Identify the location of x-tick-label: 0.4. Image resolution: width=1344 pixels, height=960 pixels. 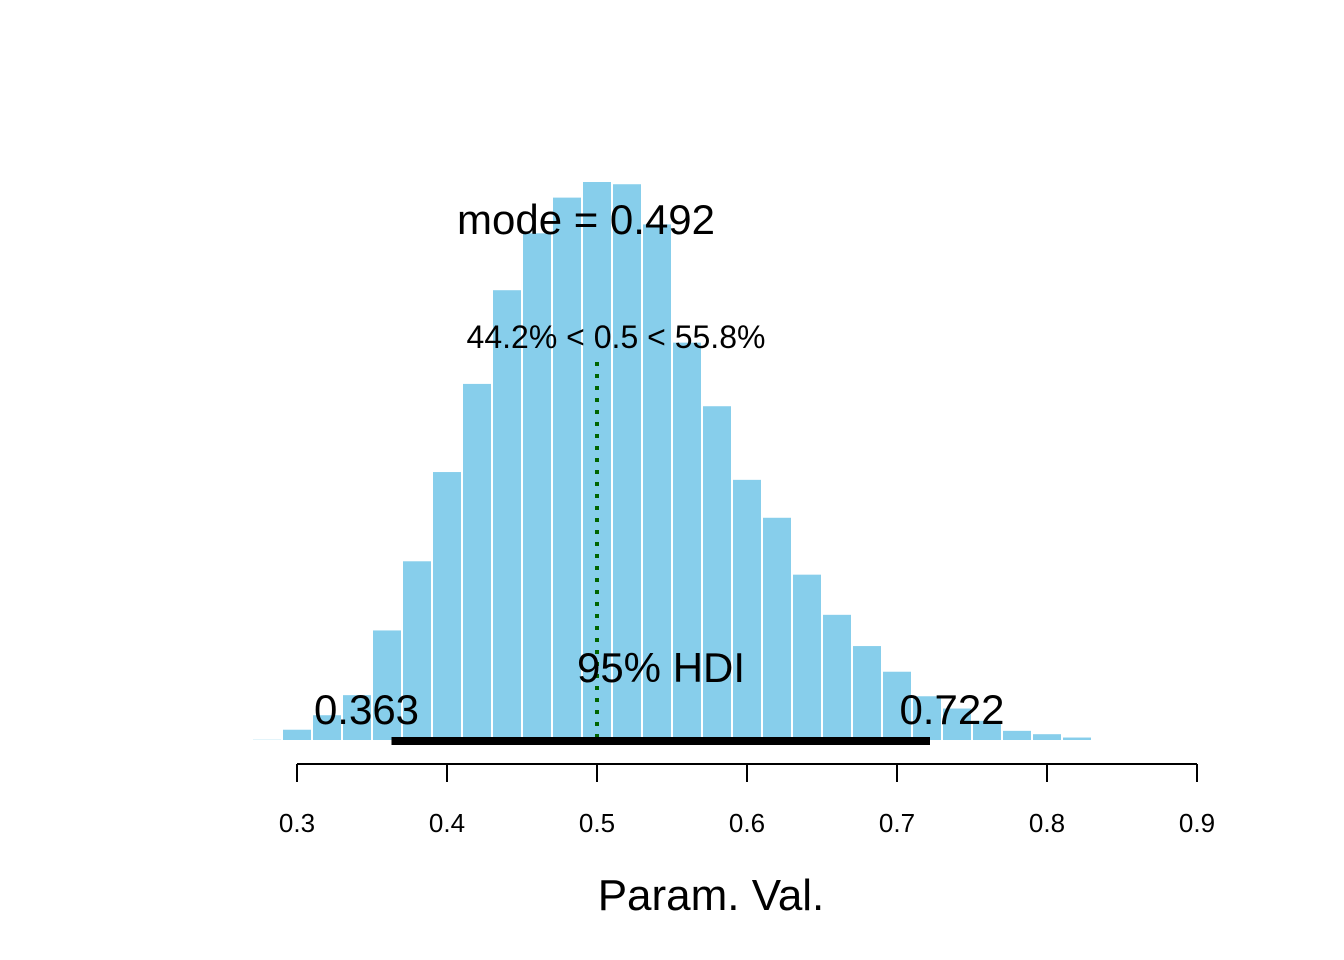
(447, 823).